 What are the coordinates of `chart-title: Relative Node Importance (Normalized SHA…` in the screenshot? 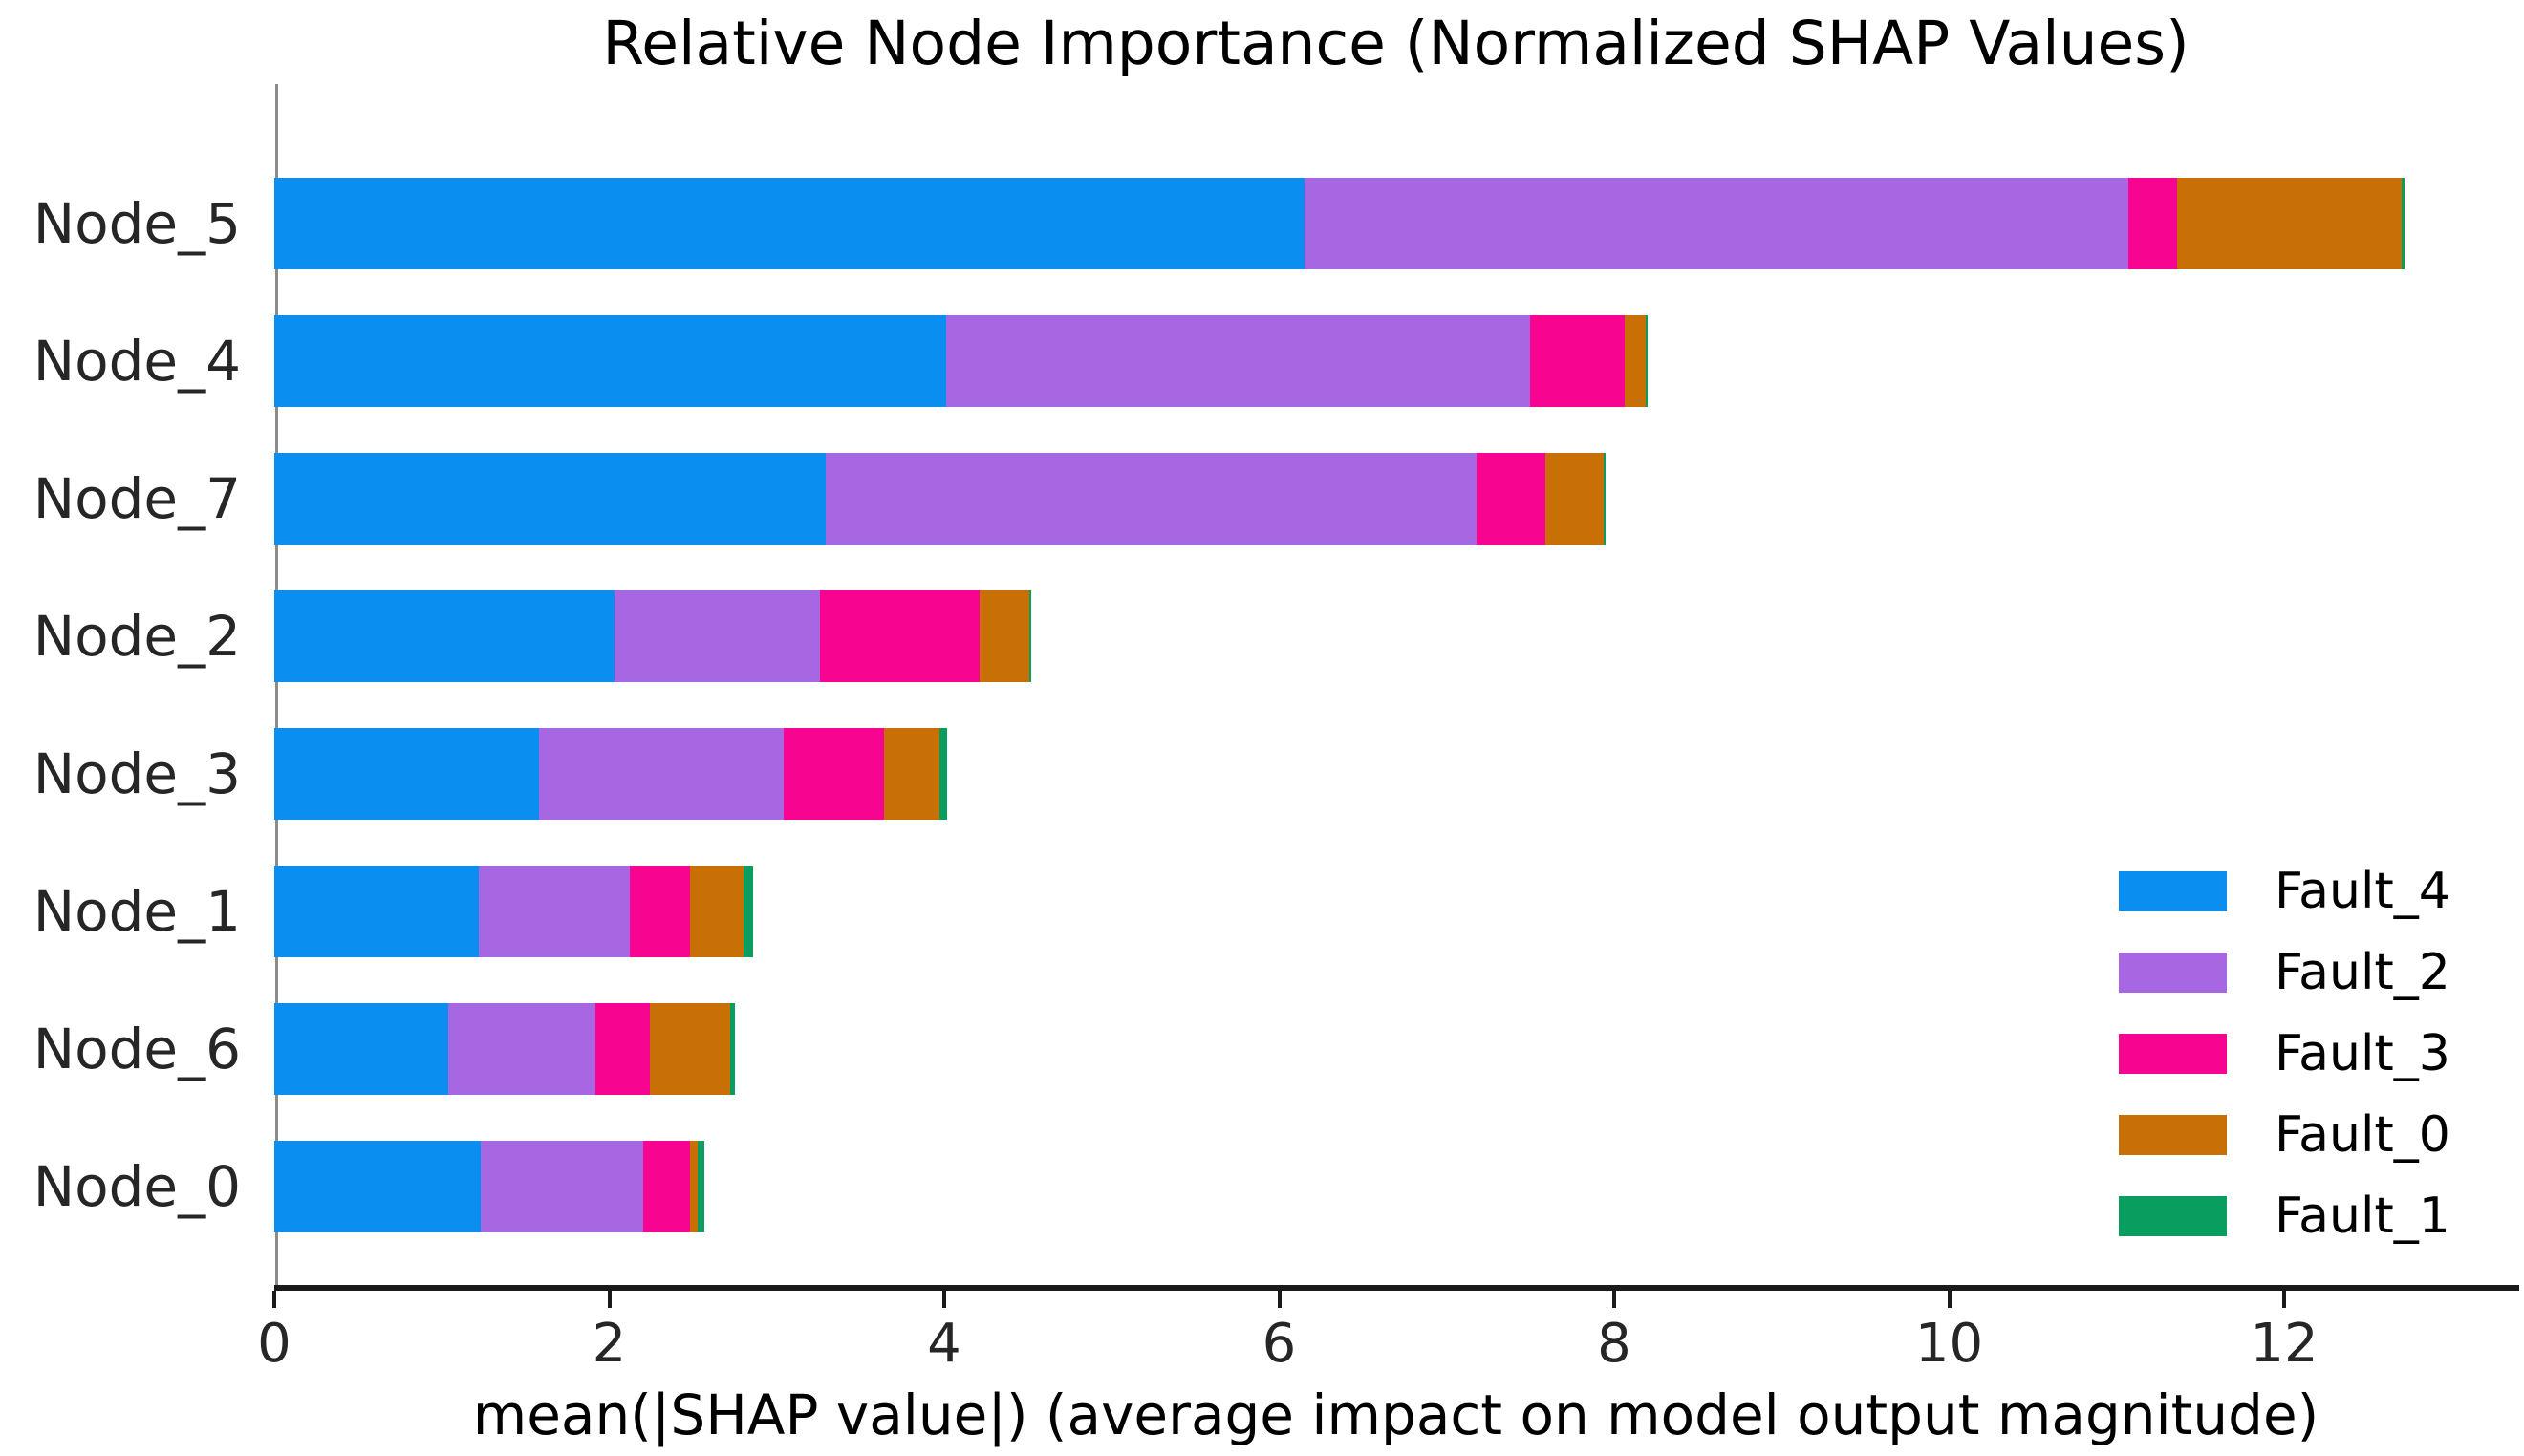 It's located at (1396, 44).